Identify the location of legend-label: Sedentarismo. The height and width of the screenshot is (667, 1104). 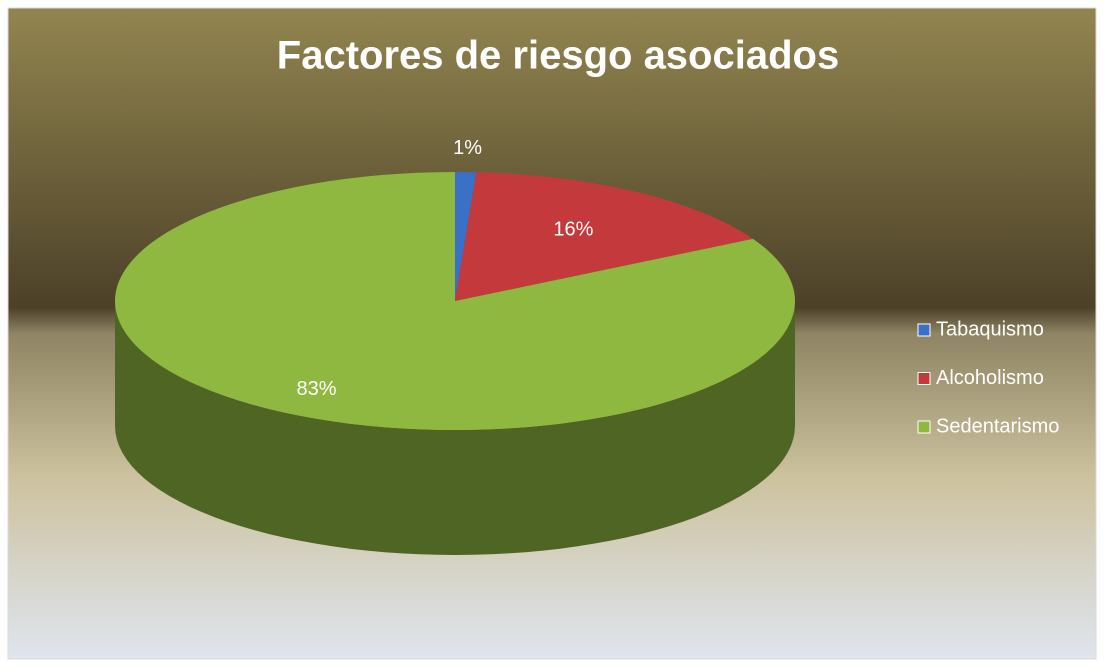
(997, 426).